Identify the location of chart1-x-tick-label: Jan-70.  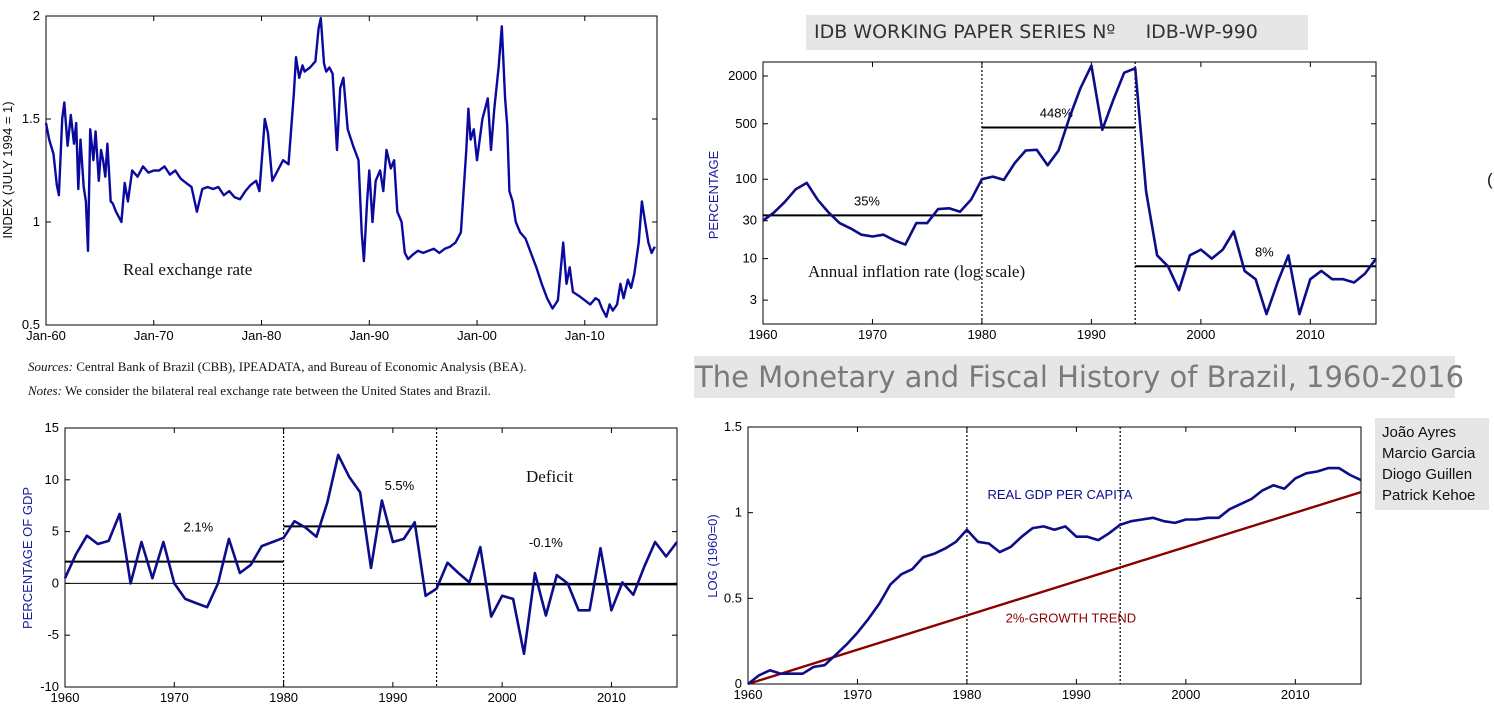
(154, 335).